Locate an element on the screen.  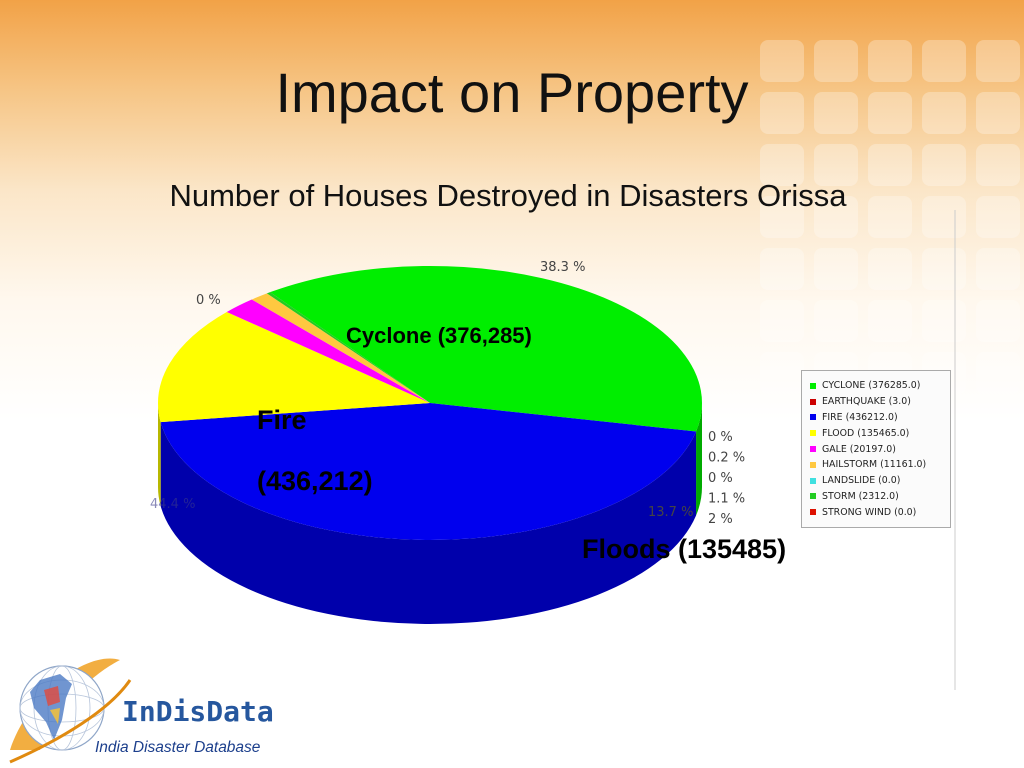
legend-label: STORM (2312.0) is located at coordinates (860, 496).